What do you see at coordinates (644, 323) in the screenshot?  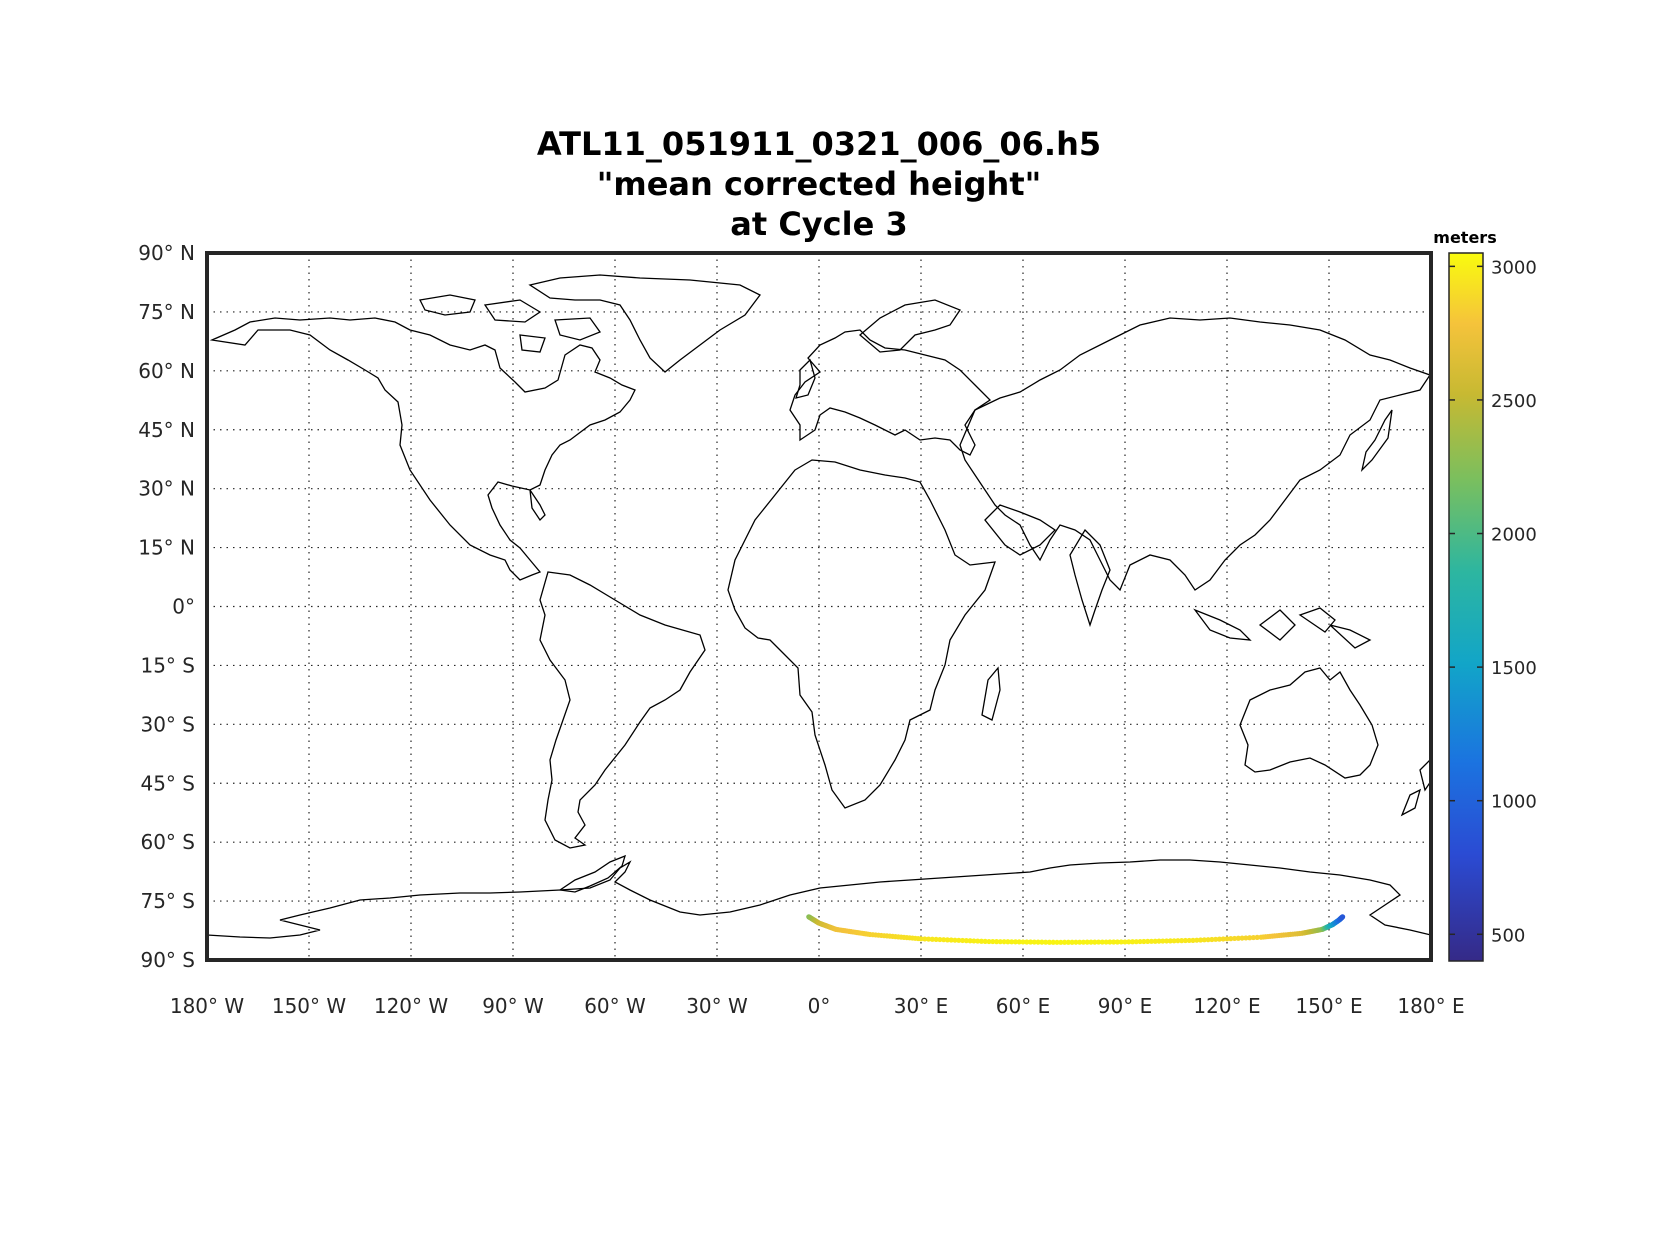 I see `coastline-greenland` at bounding box center [644, 323].